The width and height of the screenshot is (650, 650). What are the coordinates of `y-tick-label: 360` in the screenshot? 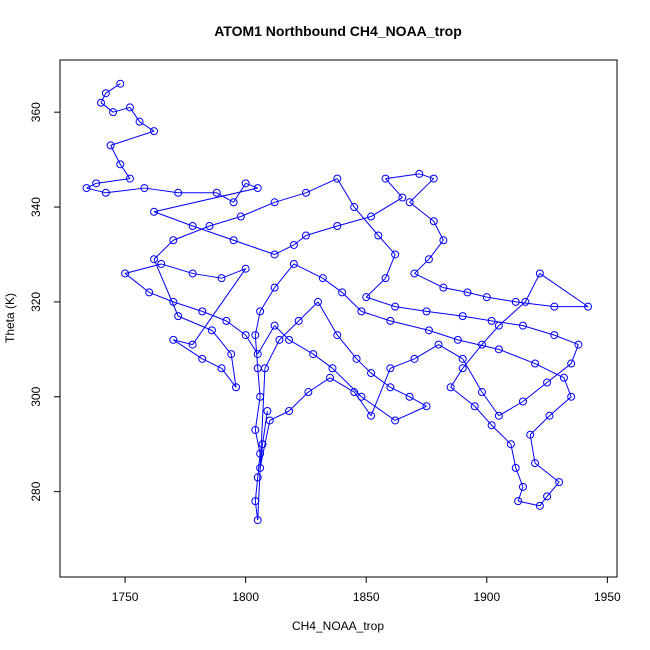 It's located at (36, 112).